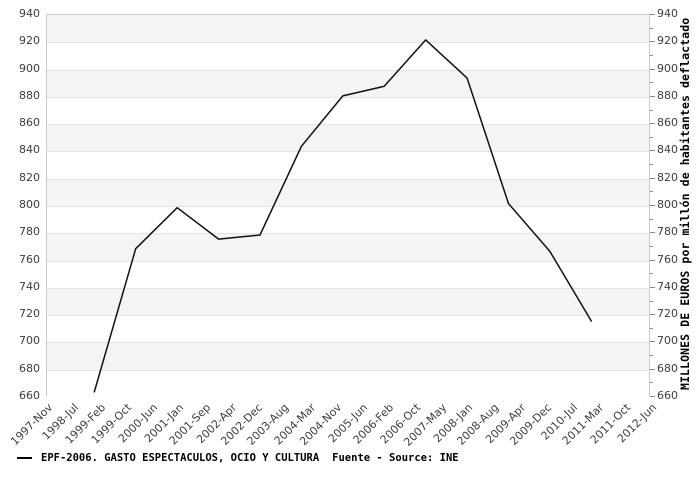 The height and width of the screenshot is (477, 700). Describe the element at coordinates (29, 41) in the screenshot. I see `y-axis-tick-label-left: 920` at that location.